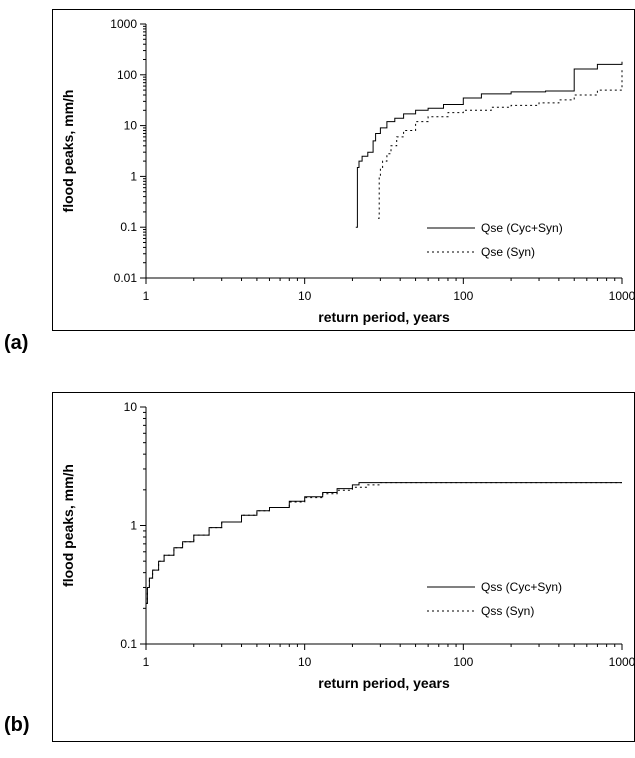 This screenshot has width=635, height=758. I want to click on chart-a-x-axis-title: return period, years, so click(384, 317).